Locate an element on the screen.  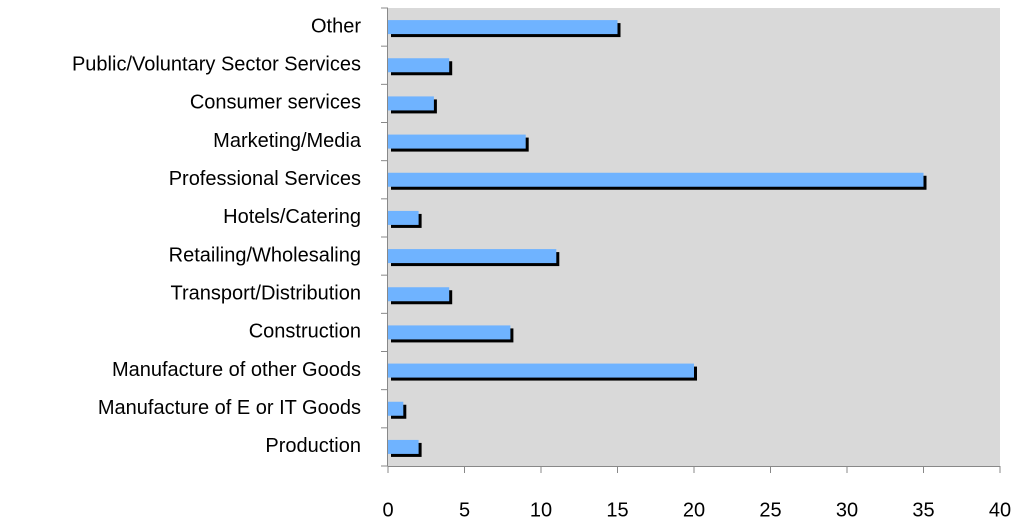
y-tick-label: Marketing/Media is located at coordinates (287, 141).